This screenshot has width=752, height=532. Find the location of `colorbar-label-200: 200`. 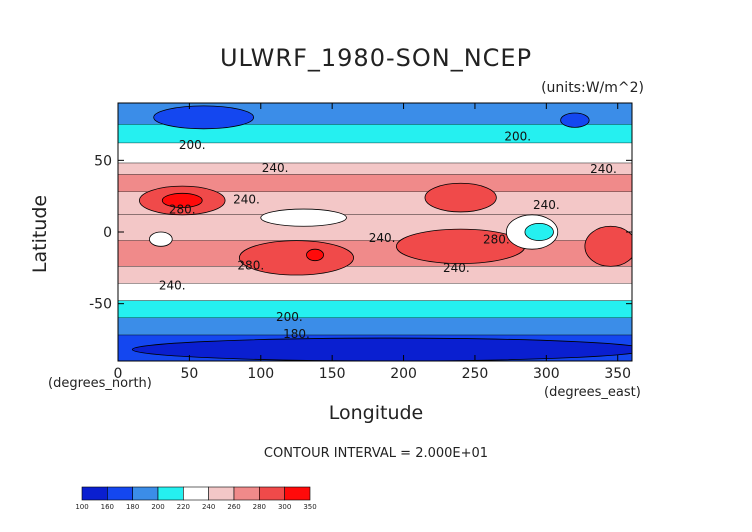

colorbar-label-200: 200 is located at coordinates (157, 507).